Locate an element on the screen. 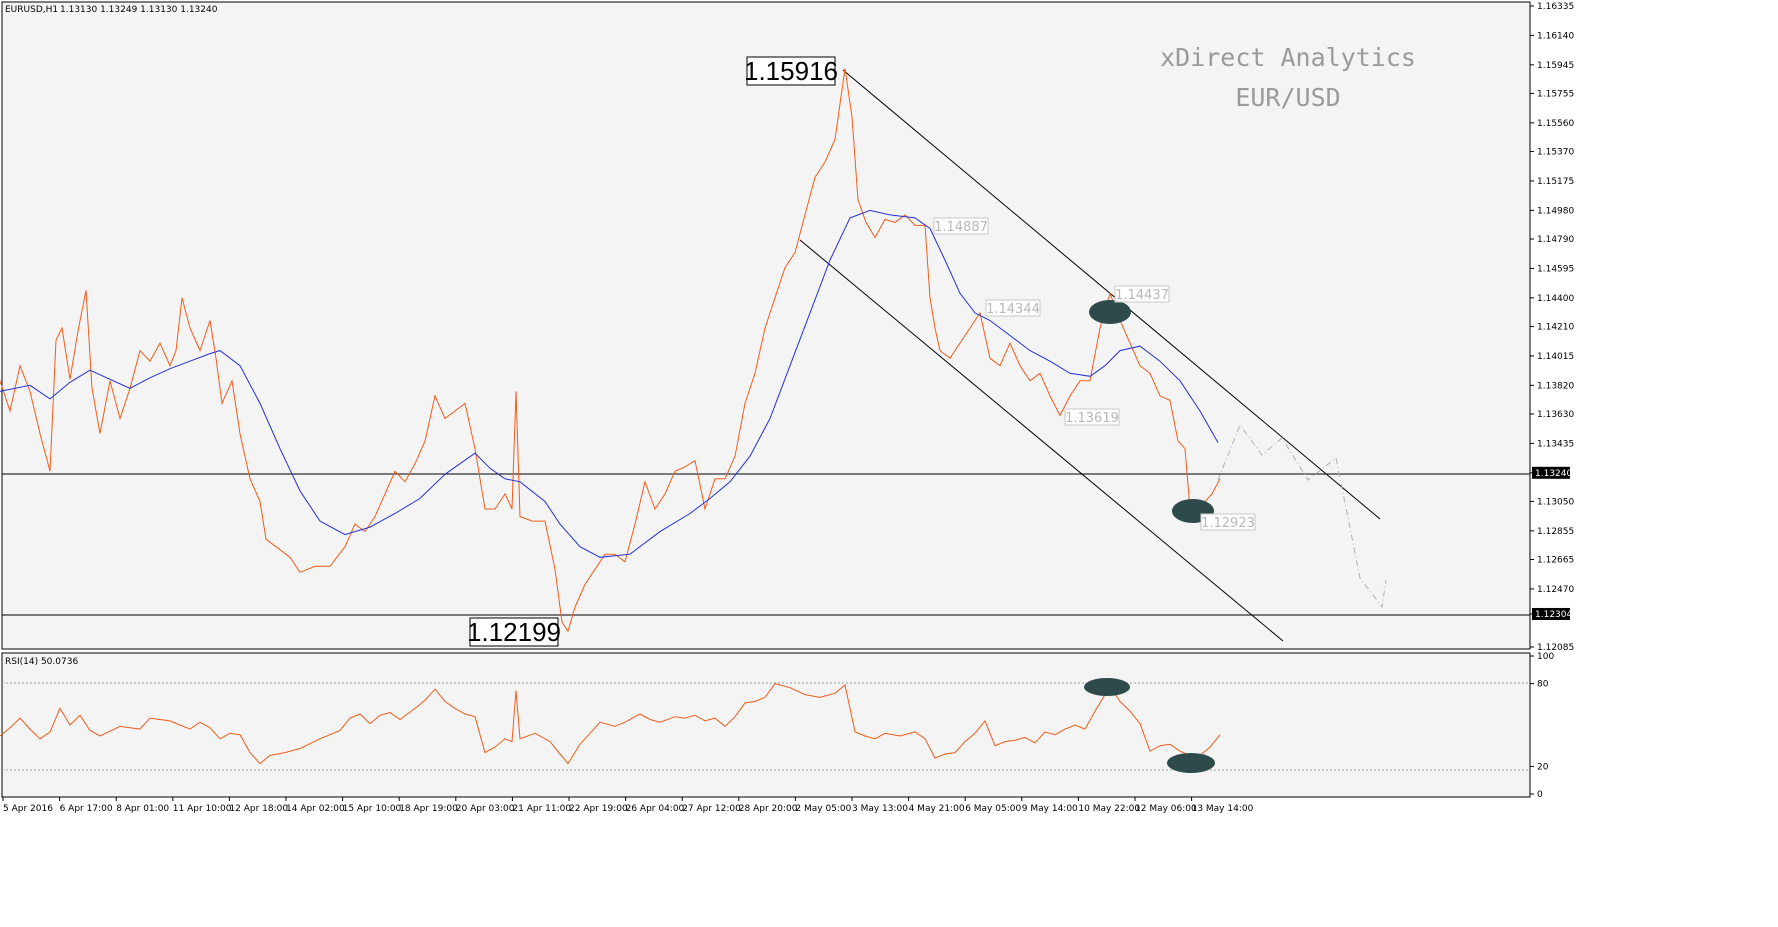  price-tick-label: 1.13435 is located at coordinates (1555, 444).